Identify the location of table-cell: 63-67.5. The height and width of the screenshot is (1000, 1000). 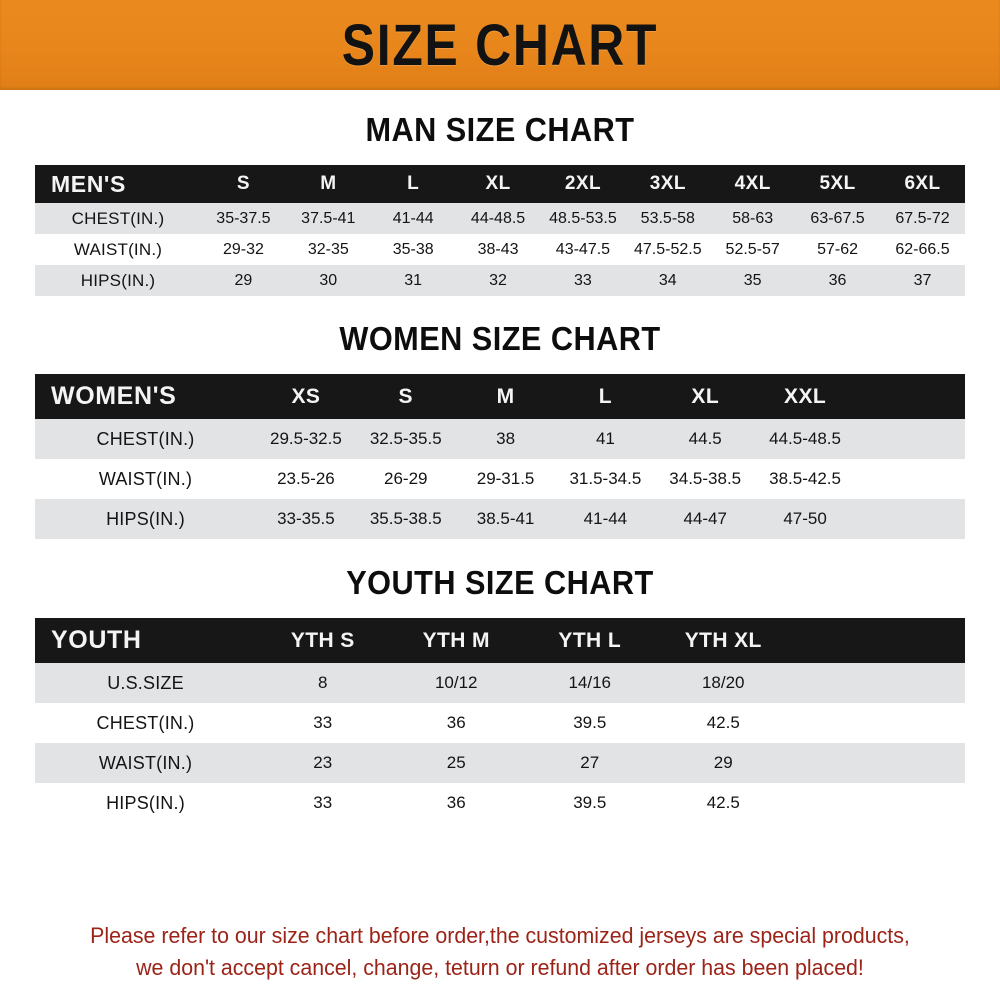
(837, 218).